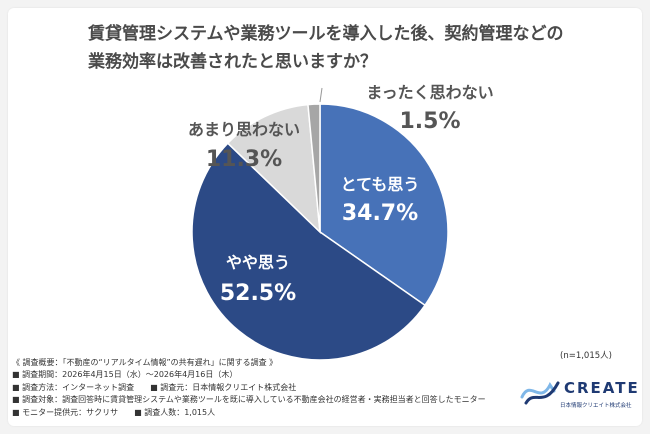 The image size is (650, 434). What do you see at coordinates (380, 184) in the screenshot?
I see `slice-label: とても思う` at bounding box center [380, 184].